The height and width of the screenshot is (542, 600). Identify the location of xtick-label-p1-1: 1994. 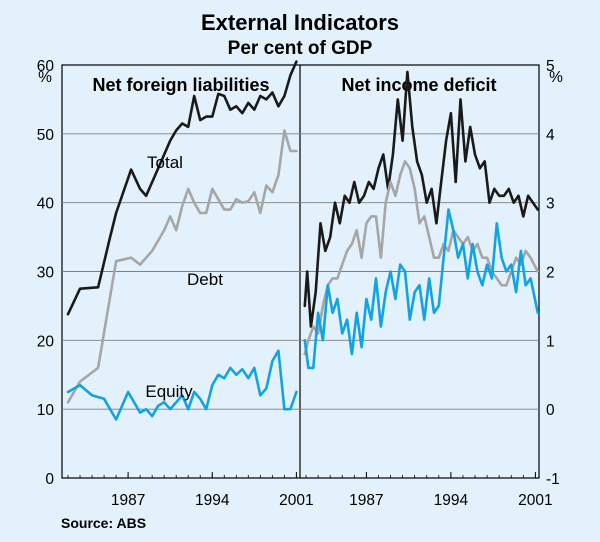
(451, 500).